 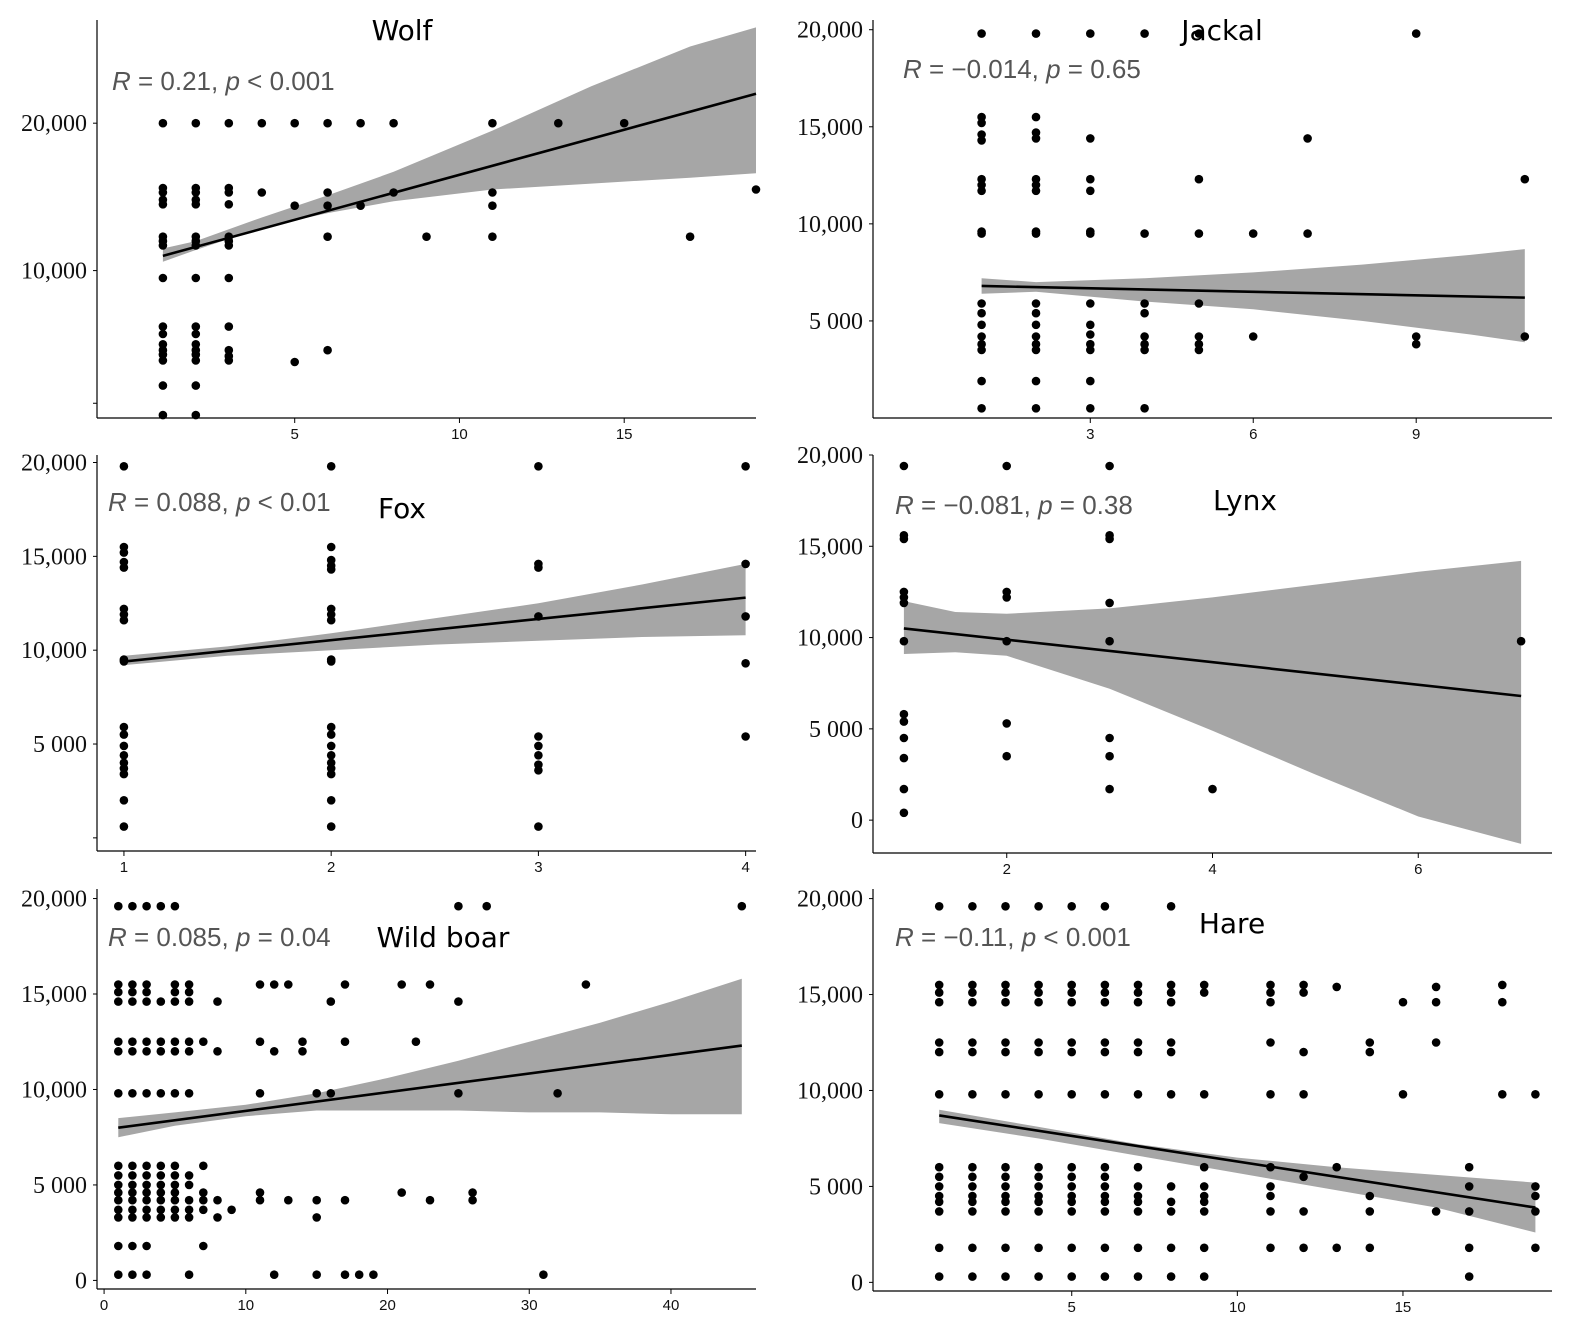 What do you see at coordinates (1245, 500) in the screenshot?
I see `lynx-title: Lynx` at bounding box center [1245, 500].